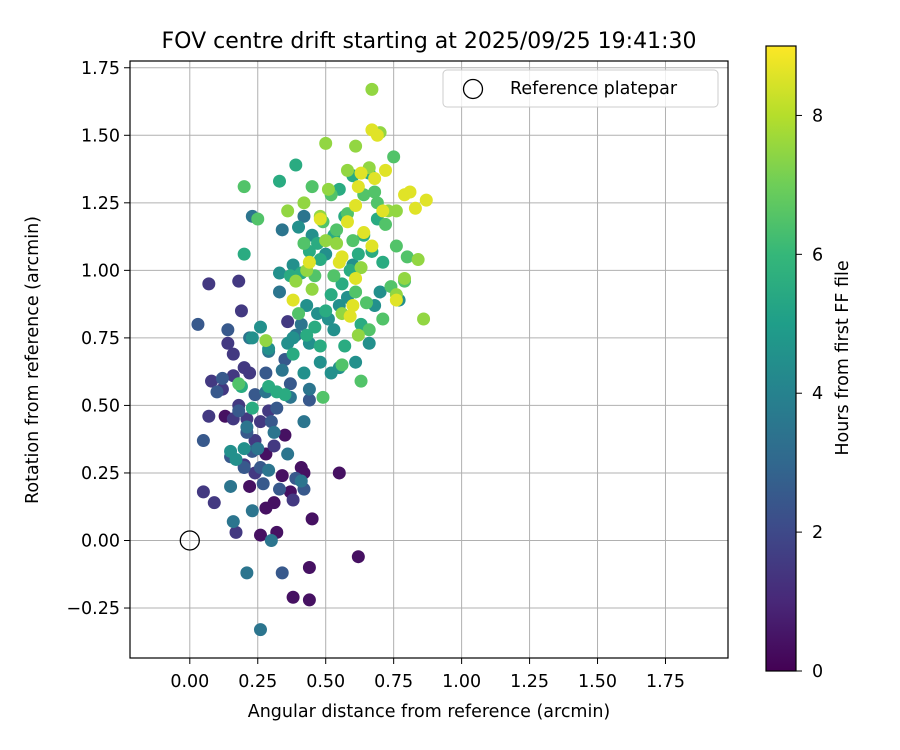 This screenshot has height=750, width=900. What do you see at coordinates (817, 255) in the screenshot?
I see `colorbar-tick-label: 6` at bounding box center [817, 255].